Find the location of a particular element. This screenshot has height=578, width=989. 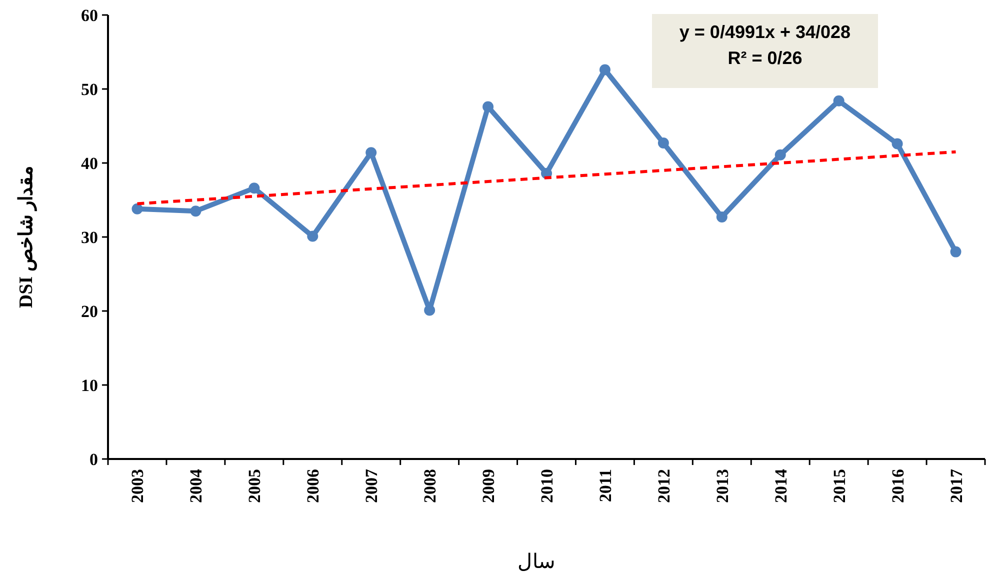

x-tick-label: 2016 is located at coordinates (898, 486).